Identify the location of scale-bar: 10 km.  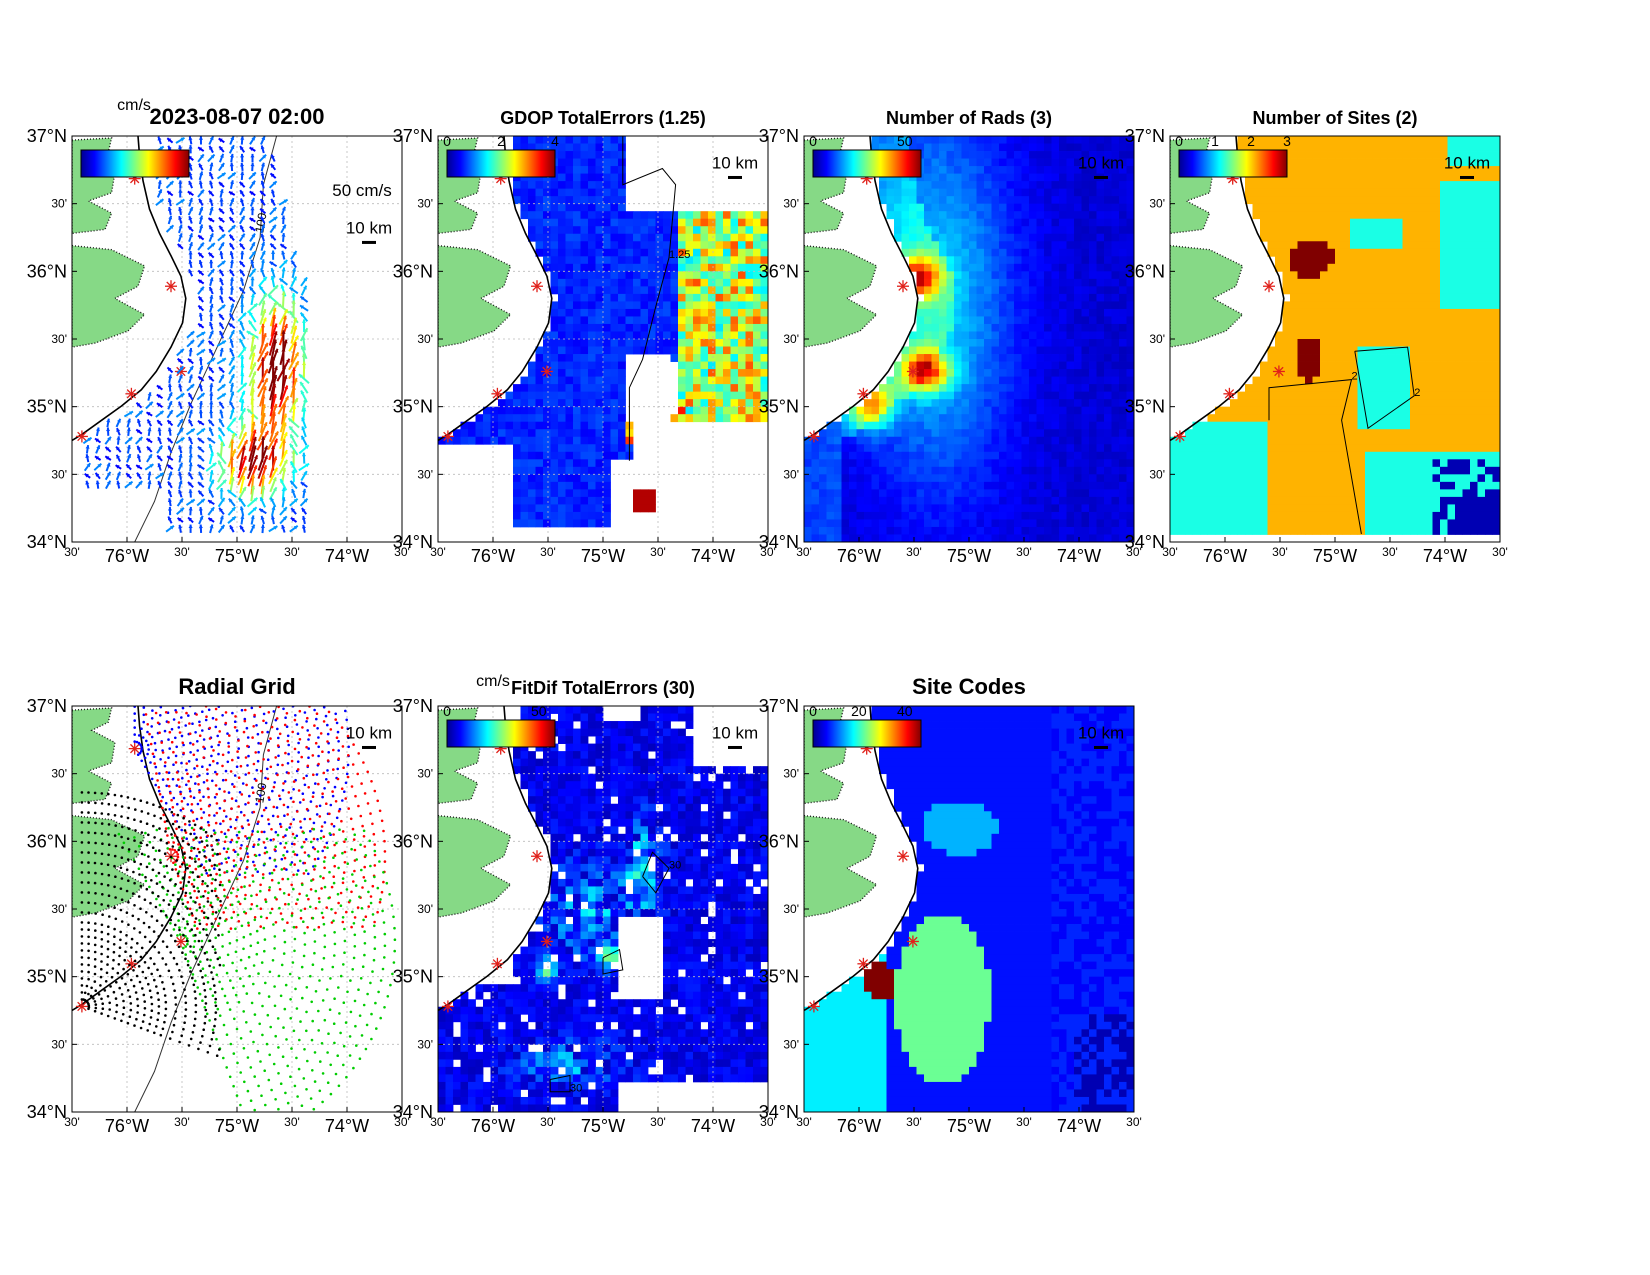
(1101, 166).